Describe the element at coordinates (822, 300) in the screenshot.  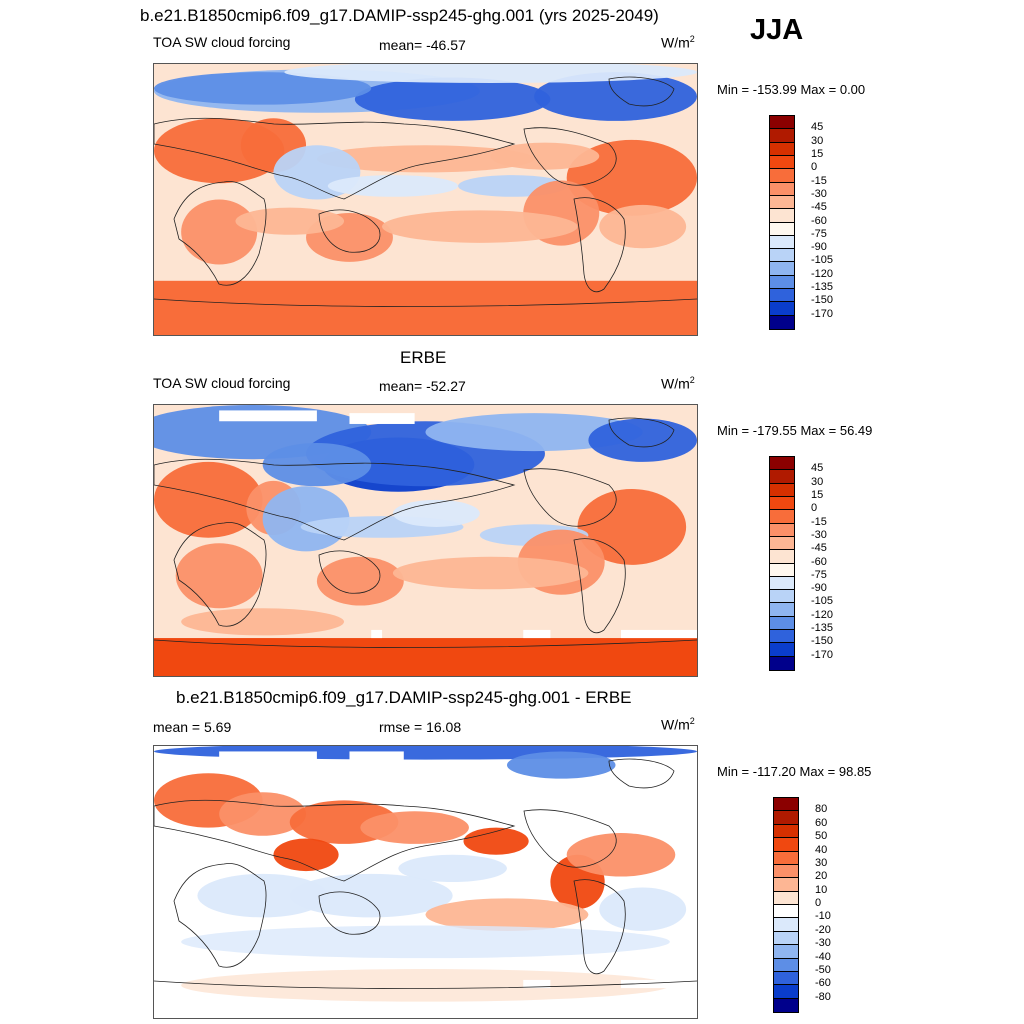
I see `colorbar-tick-label: -150` at that location.